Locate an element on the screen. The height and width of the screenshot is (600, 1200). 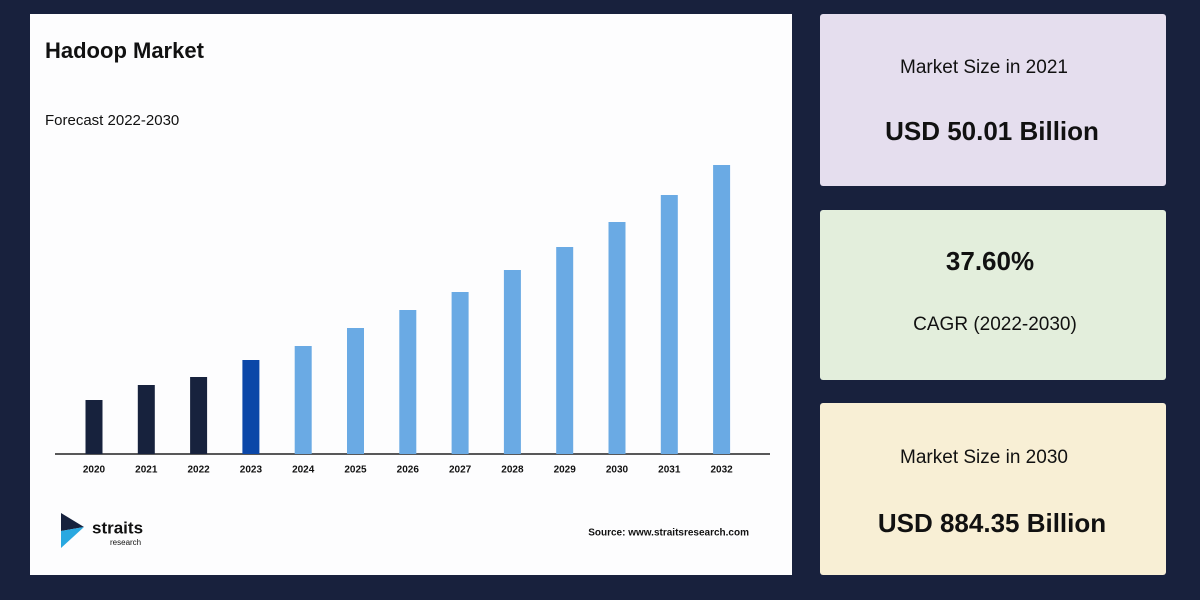
chart-title: Hadoop Market is located at coordinates (125, 50).